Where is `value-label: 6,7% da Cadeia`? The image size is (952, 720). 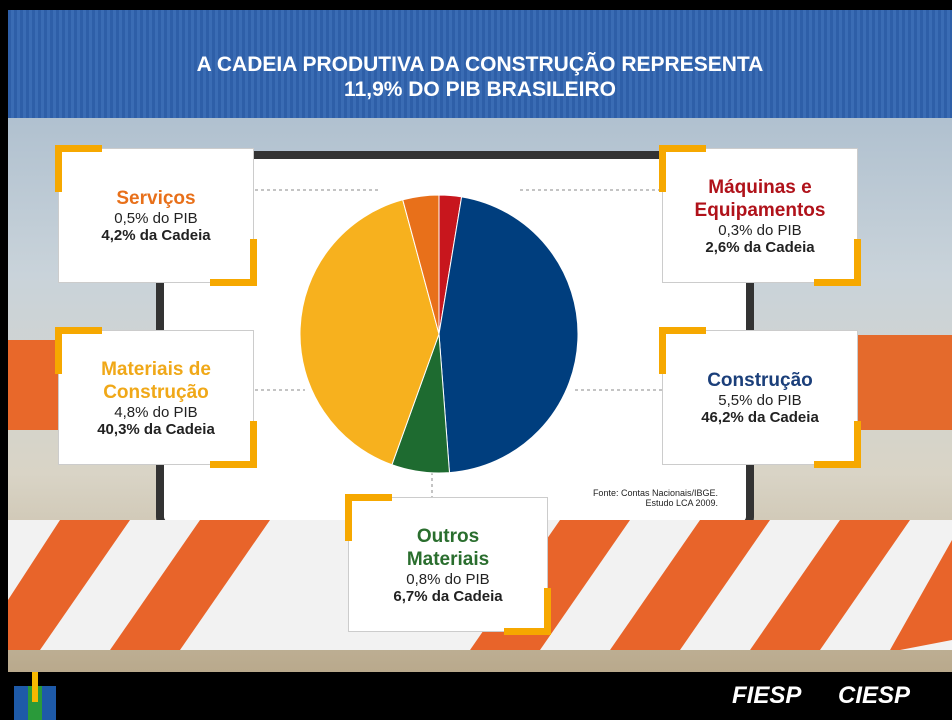 value-label: 6,7% da Cadeia is located at coordinates (448, 596).